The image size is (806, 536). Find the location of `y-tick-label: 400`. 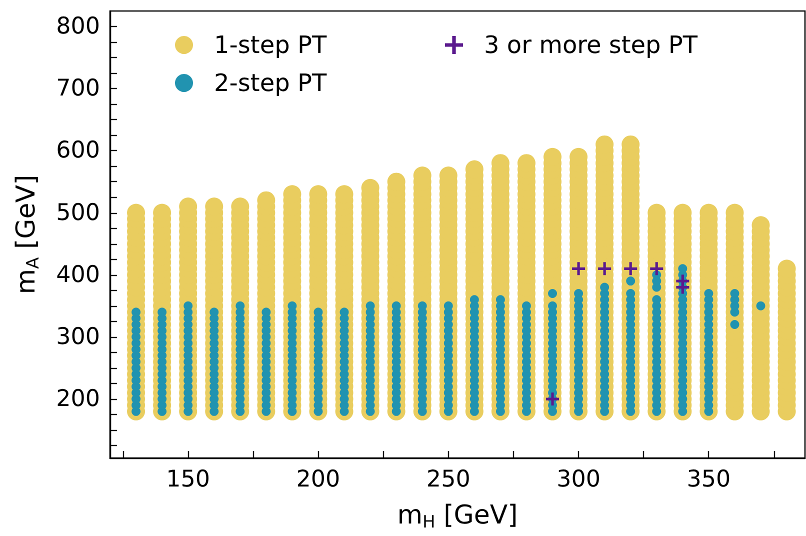

y-tick-label: 400 is located at coordinates (78, 275).